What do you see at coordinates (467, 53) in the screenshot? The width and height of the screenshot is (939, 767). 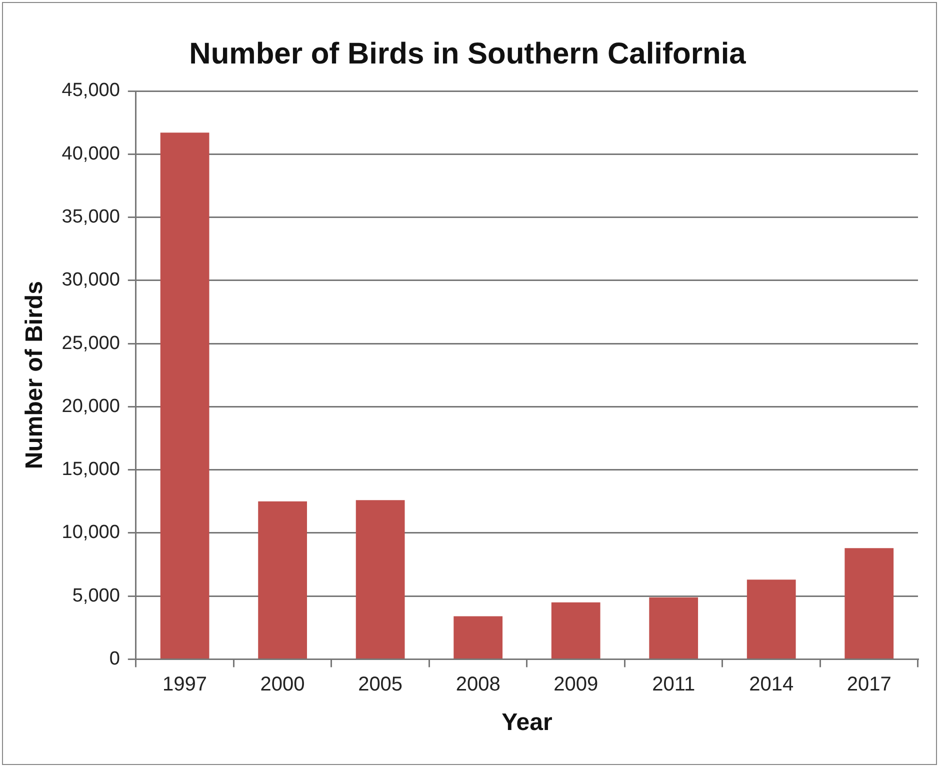 I see `chart-title: Number of Birds in Southern California` at bounding box center [467, 53].